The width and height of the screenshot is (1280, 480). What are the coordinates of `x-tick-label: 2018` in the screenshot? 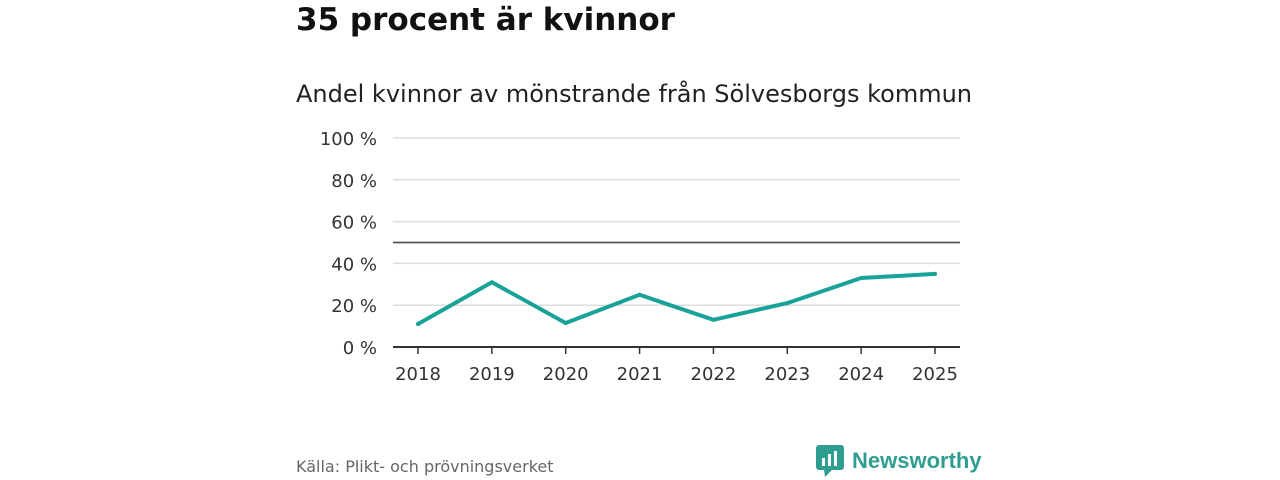 It's located at (418, 374).